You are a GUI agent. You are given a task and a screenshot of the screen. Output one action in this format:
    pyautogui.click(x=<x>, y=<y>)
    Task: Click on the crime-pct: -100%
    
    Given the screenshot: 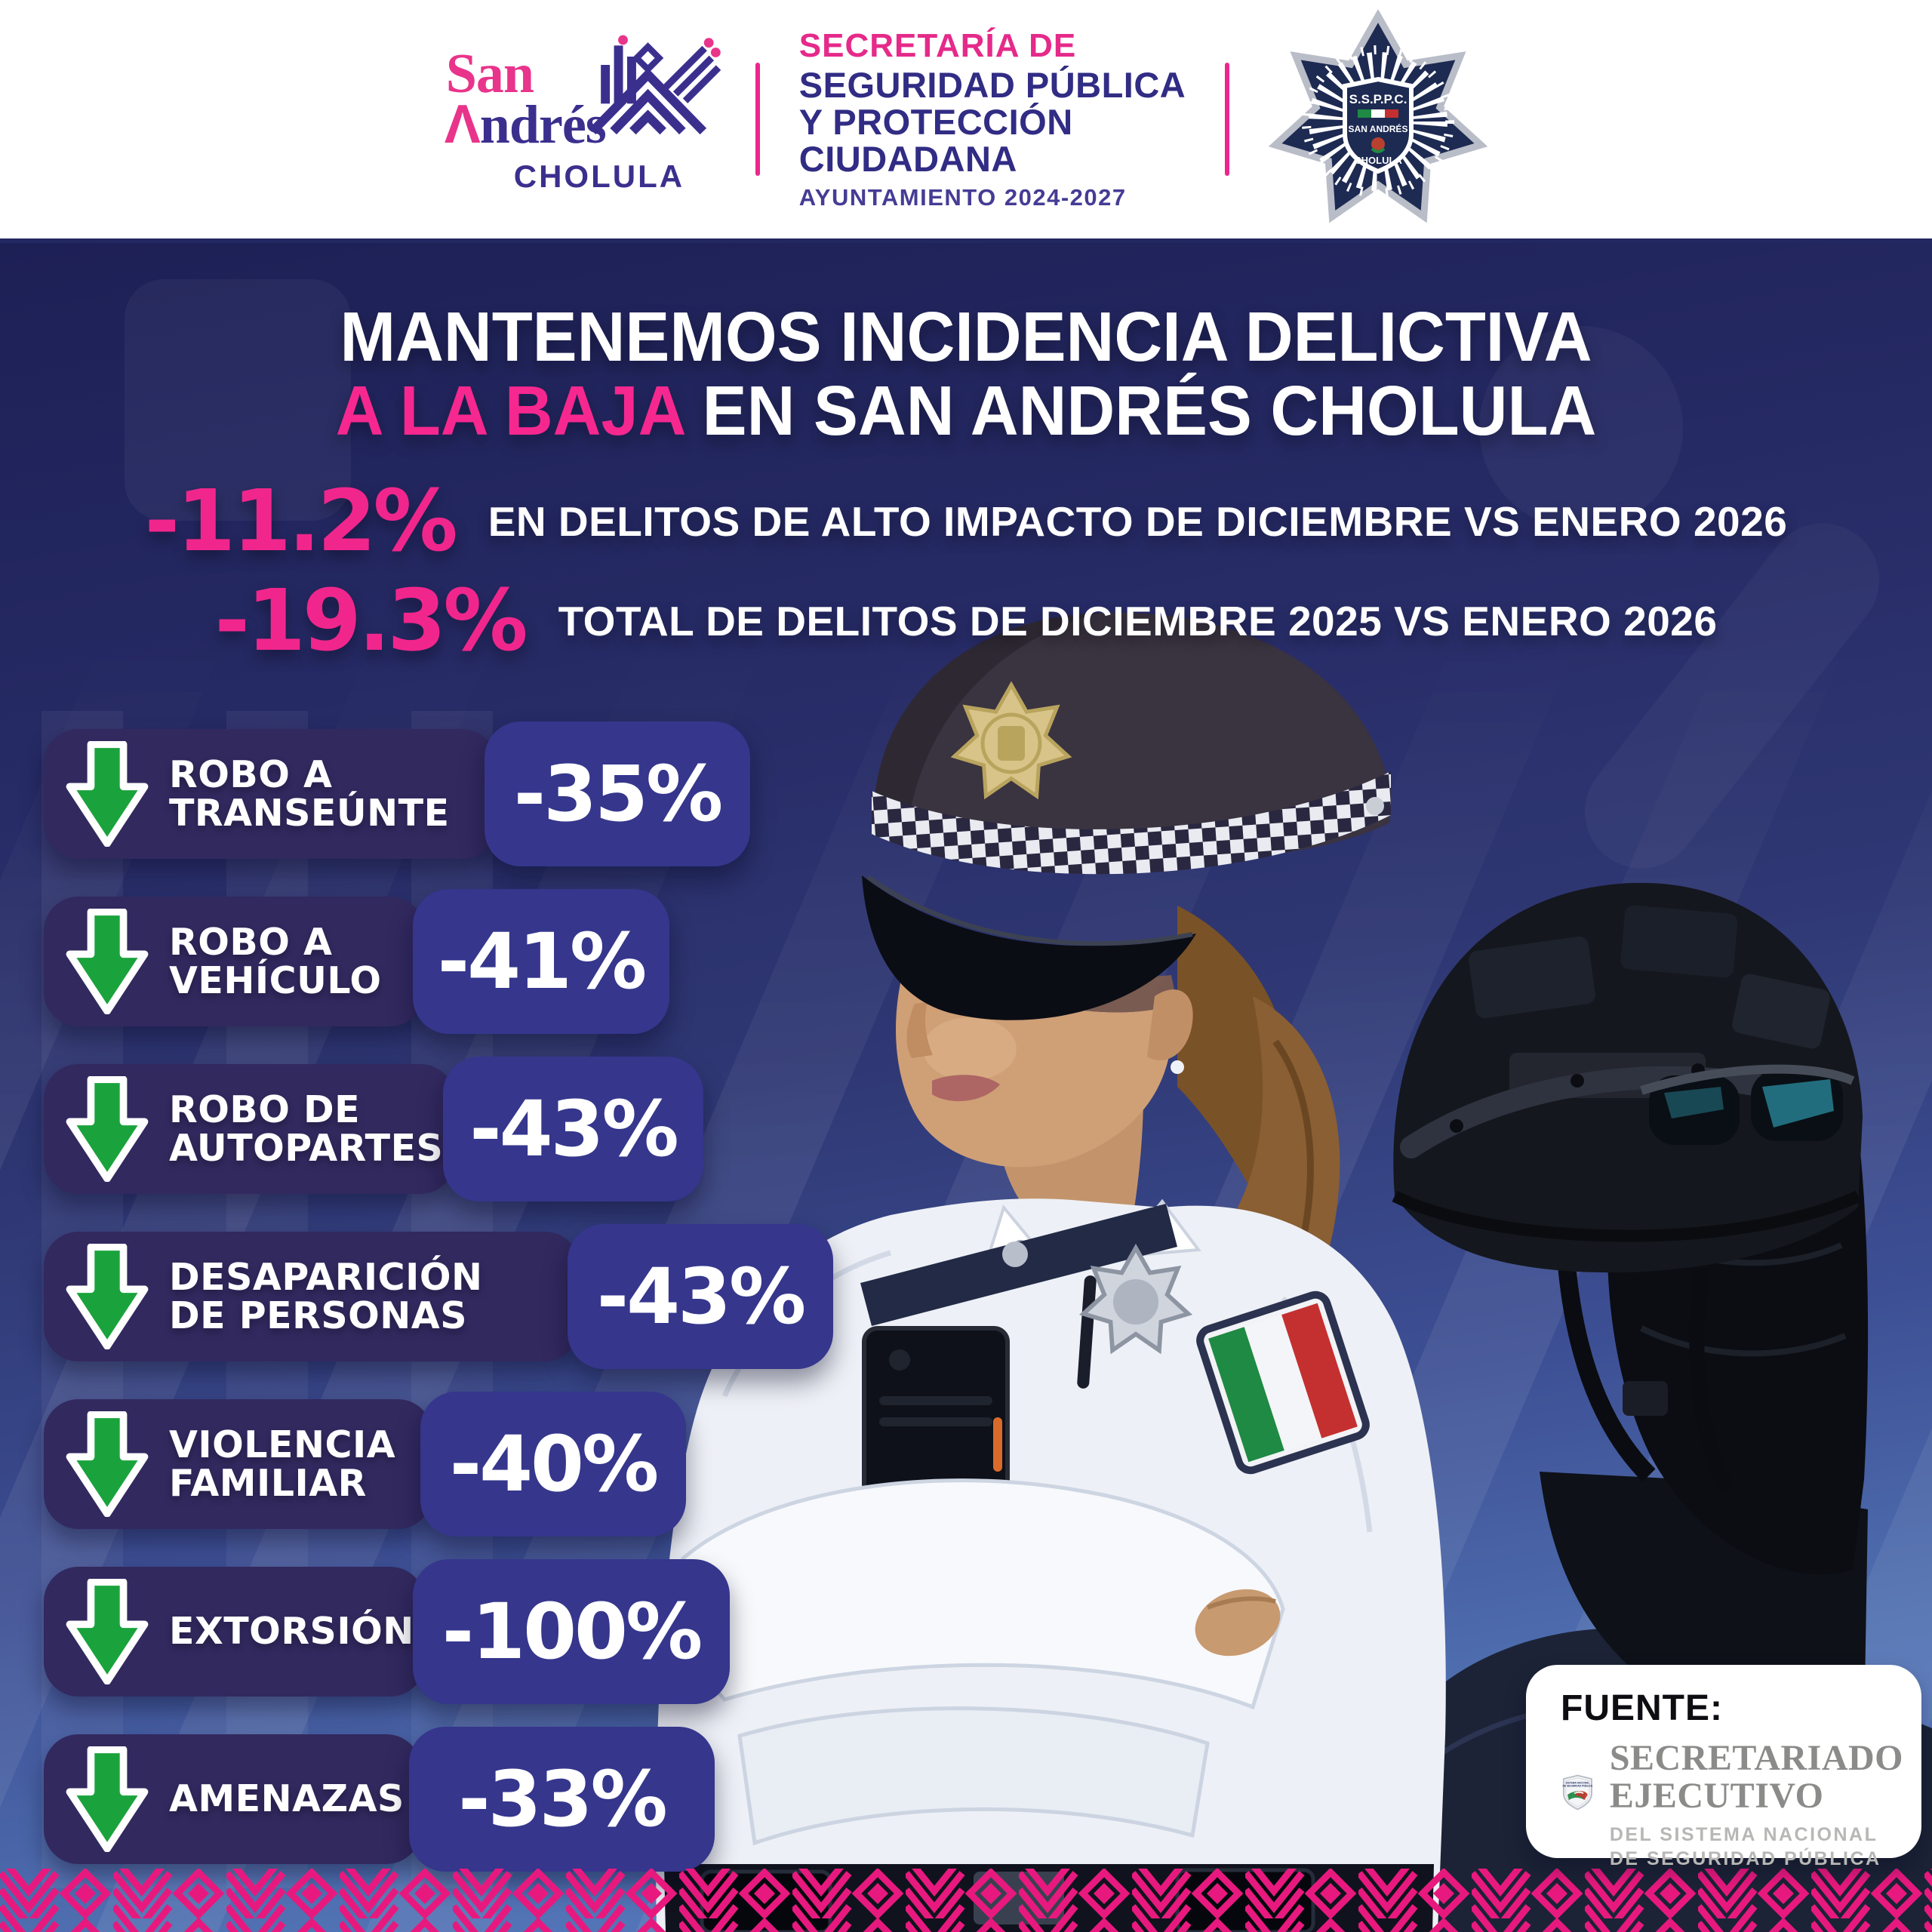 What is the action you would take?
    pyautogui.click(x=572, y=1631)
    